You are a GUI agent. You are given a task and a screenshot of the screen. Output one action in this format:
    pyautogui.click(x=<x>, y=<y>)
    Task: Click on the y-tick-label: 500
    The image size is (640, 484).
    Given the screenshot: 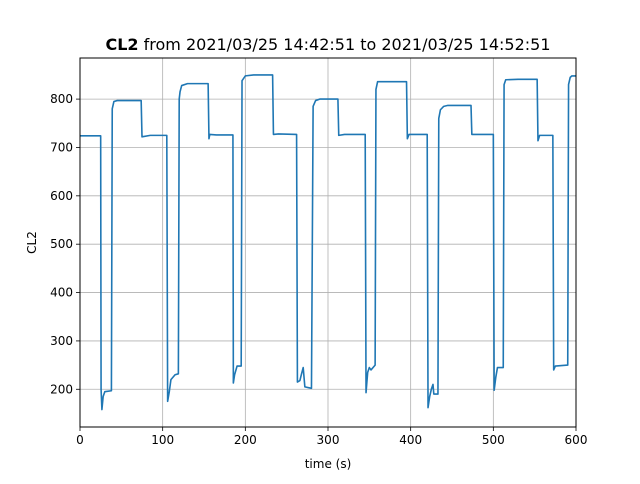 What is the action you would take?
    pyautogui.click(x=61, y=244)
    